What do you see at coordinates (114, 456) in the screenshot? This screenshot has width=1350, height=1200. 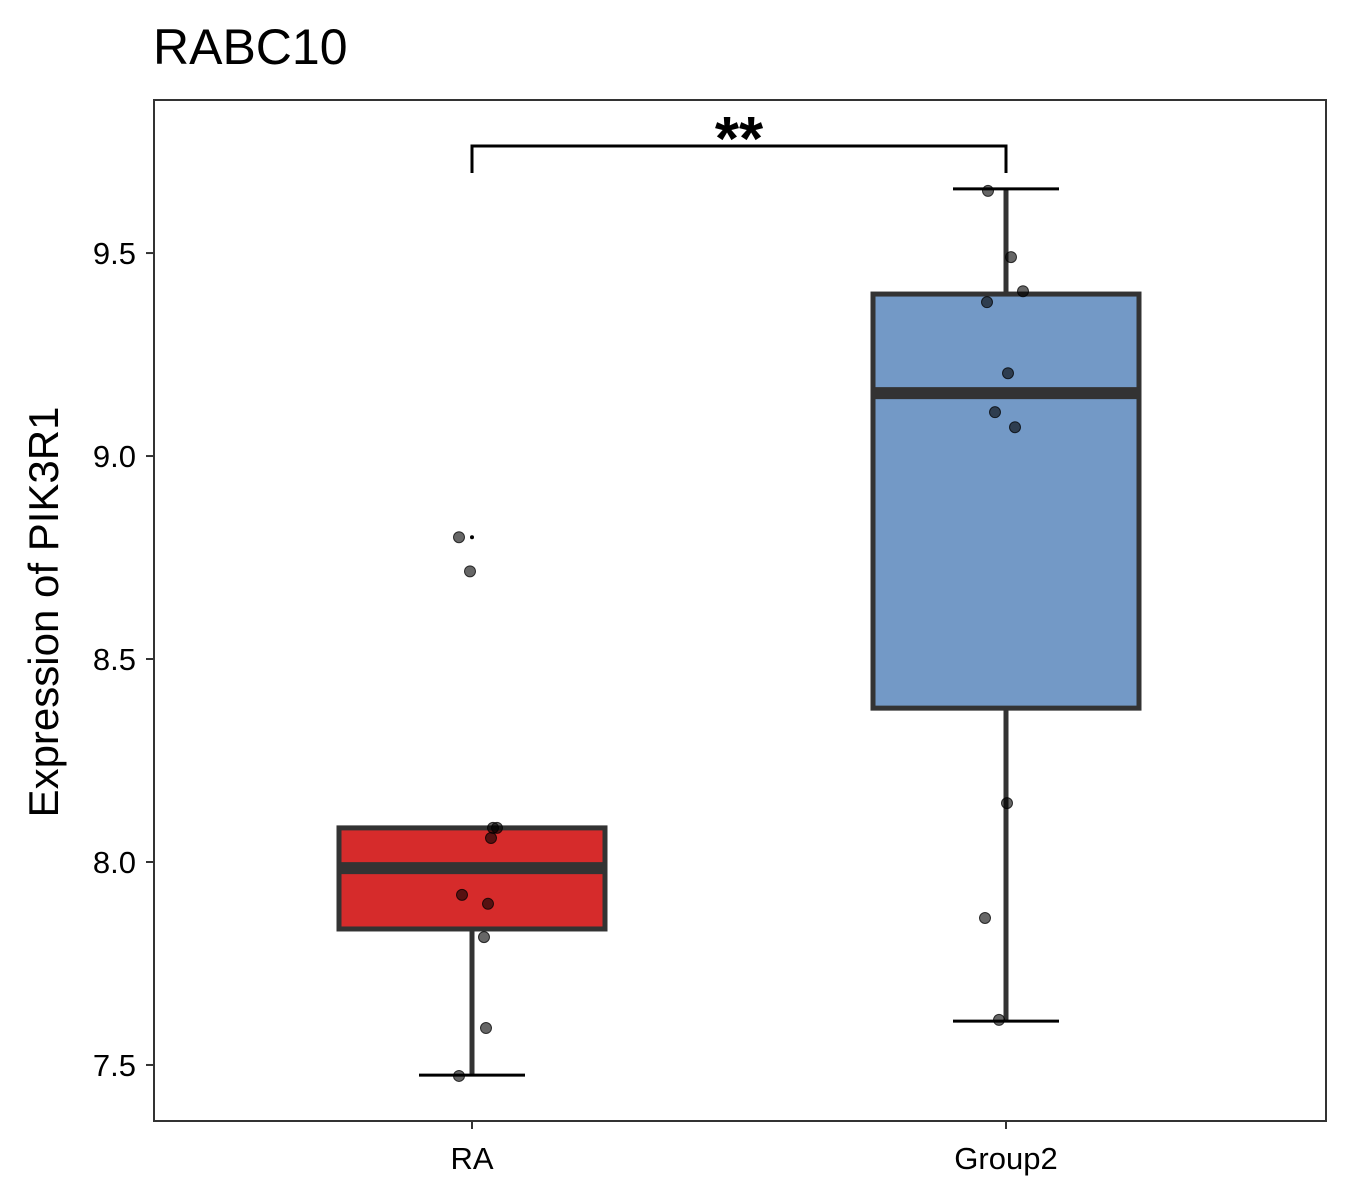 I see `y-tick-label: 9.0` at bounding box center [114, 456].